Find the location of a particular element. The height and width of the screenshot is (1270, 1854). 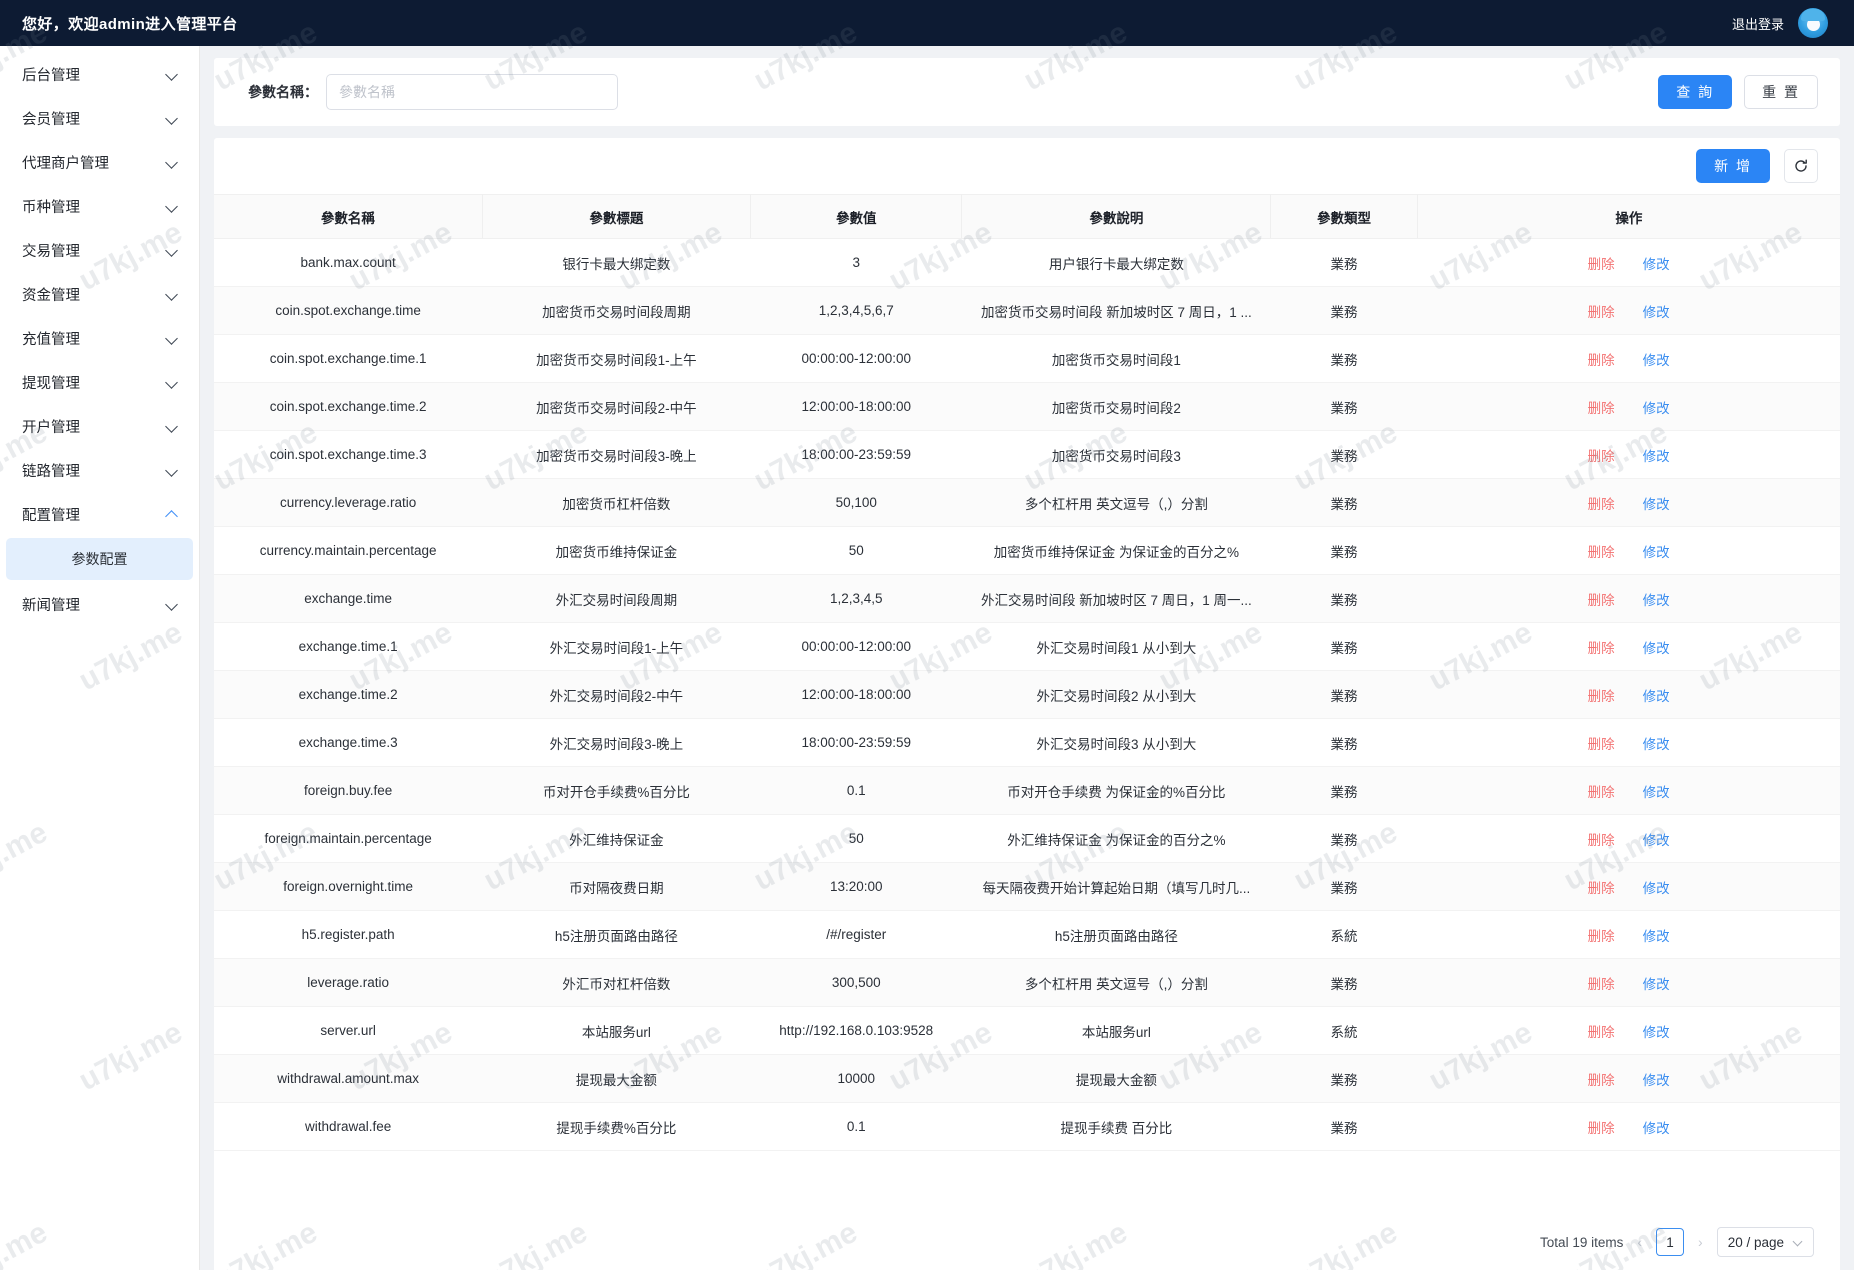

sidebar-item-label: 配置管理 is located at coordinates (51, 515).